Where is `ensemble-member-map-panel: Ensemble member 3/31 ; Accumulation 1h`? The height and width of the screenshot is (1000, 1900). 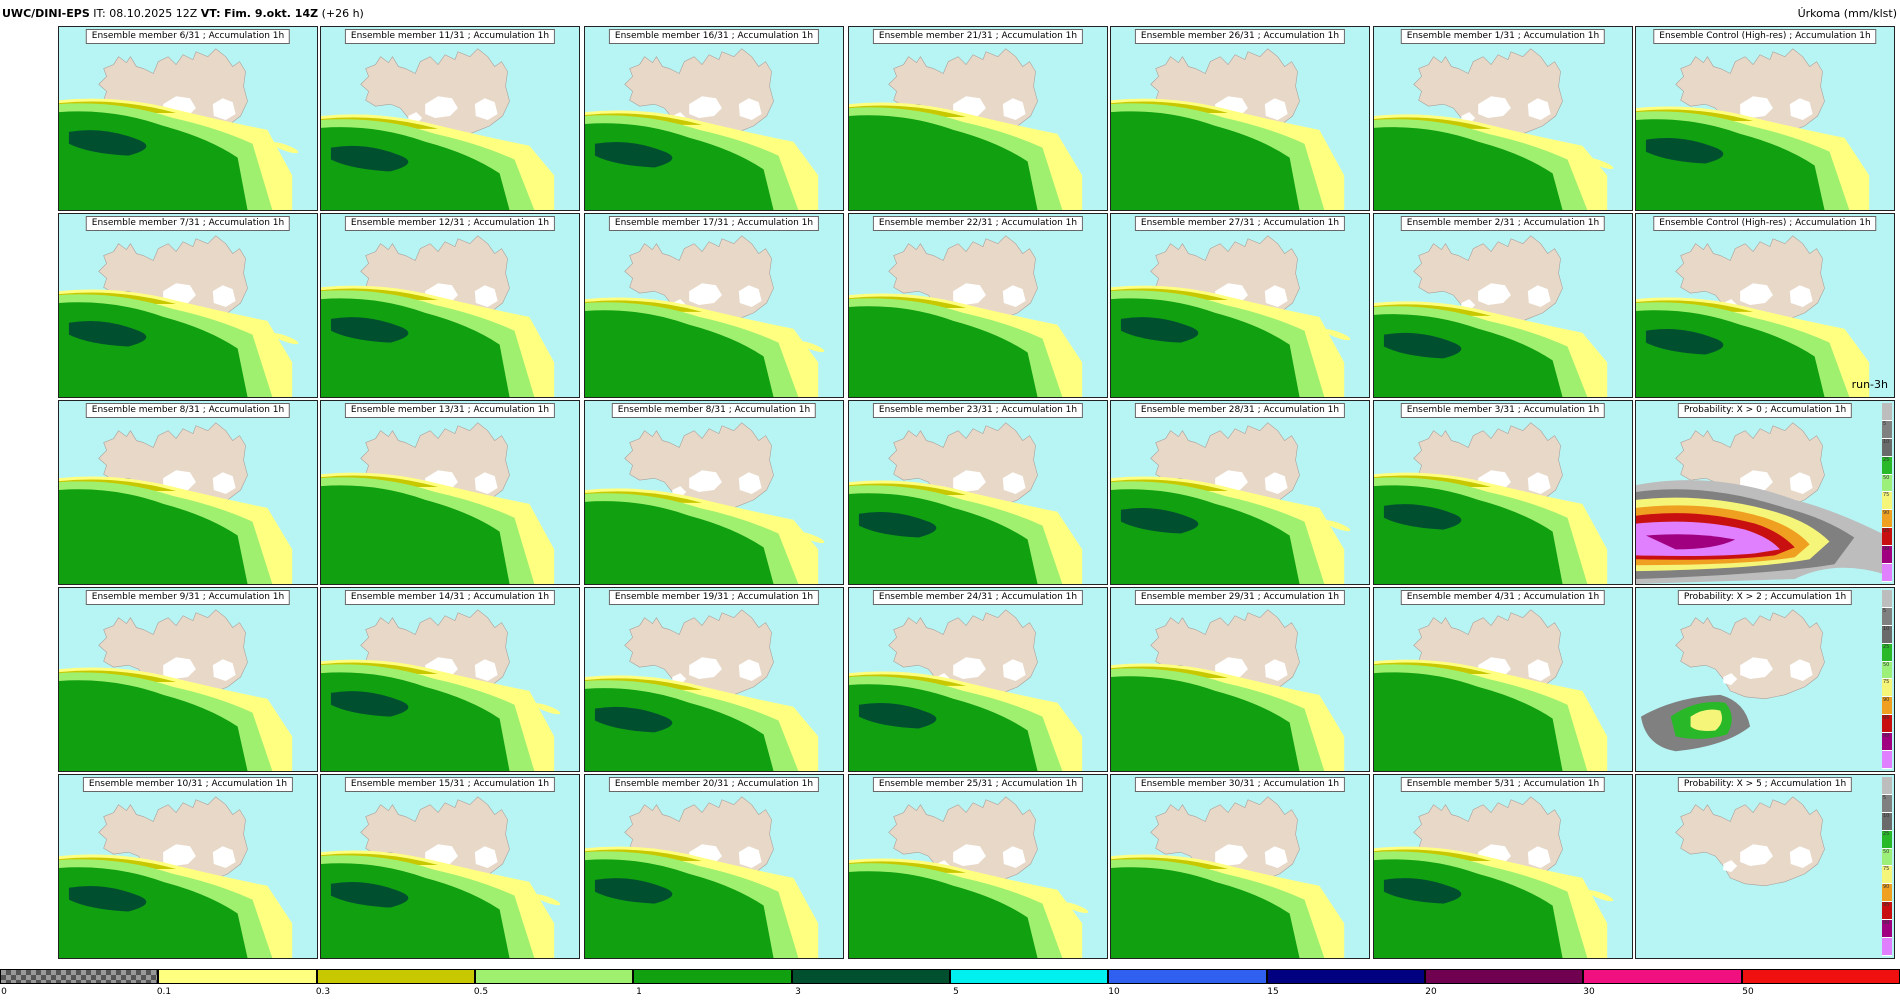 ensemble-member-map-panel: Ensemble member 3/31 ; Accumulation 1h is located at coordinates (1503, 492).